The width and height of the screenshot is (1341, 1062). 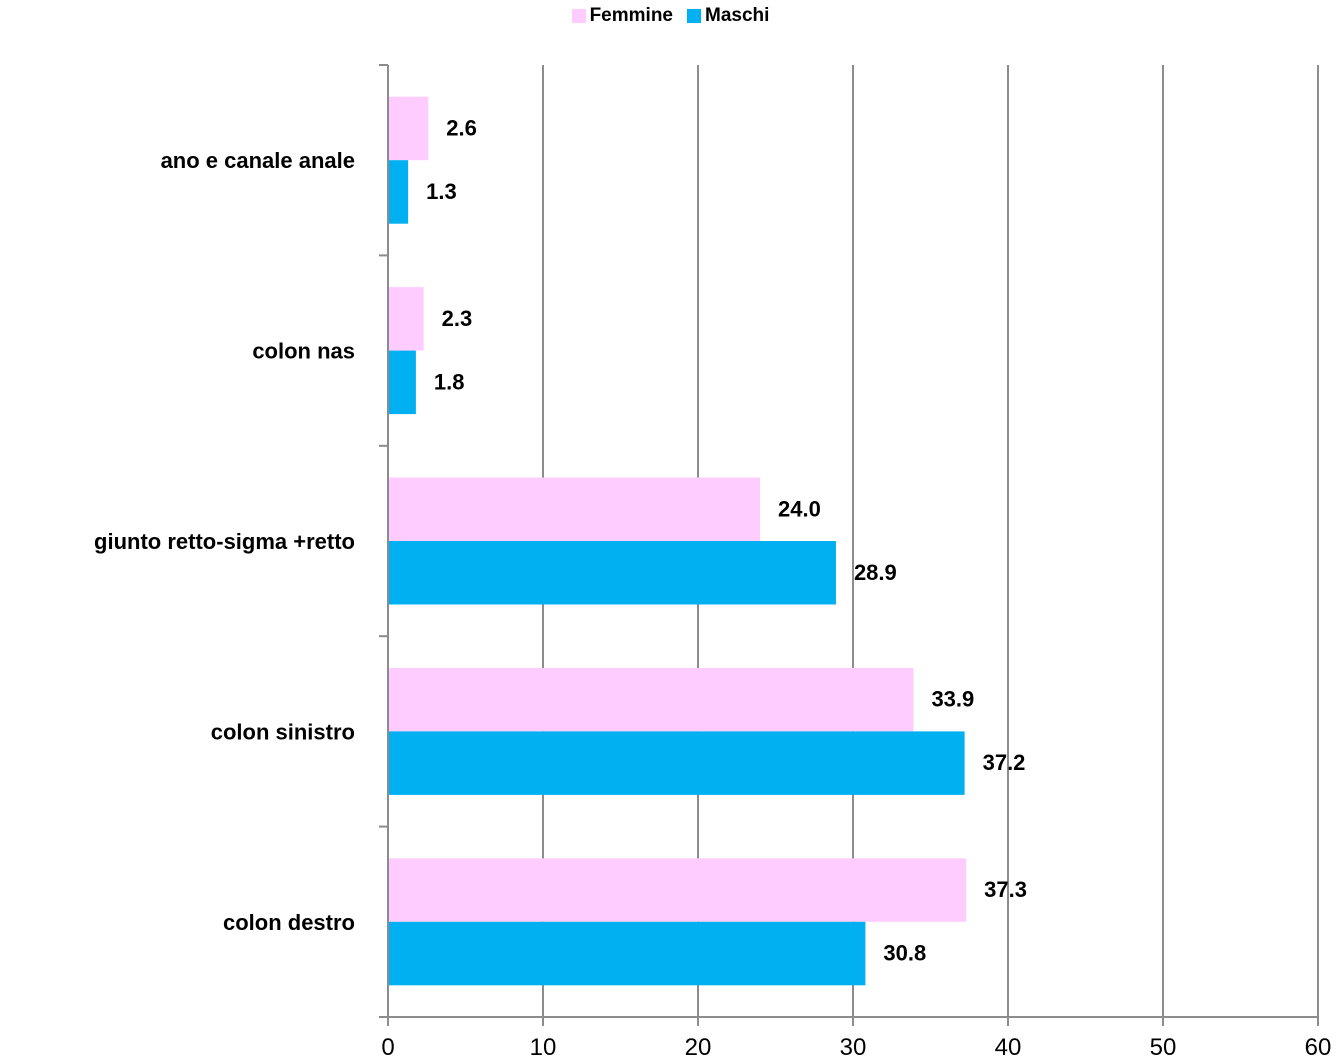 What do you see at coordinates (1008, 1047) in the screenshot?
I see `x-tick-label: 40` at bounding box center [1008, 1047].